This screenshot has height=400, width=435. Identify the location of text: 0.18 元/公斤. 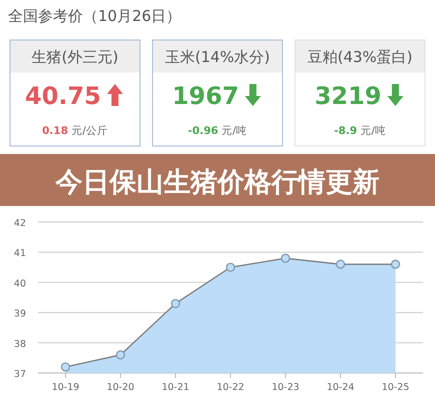
(75, 130).